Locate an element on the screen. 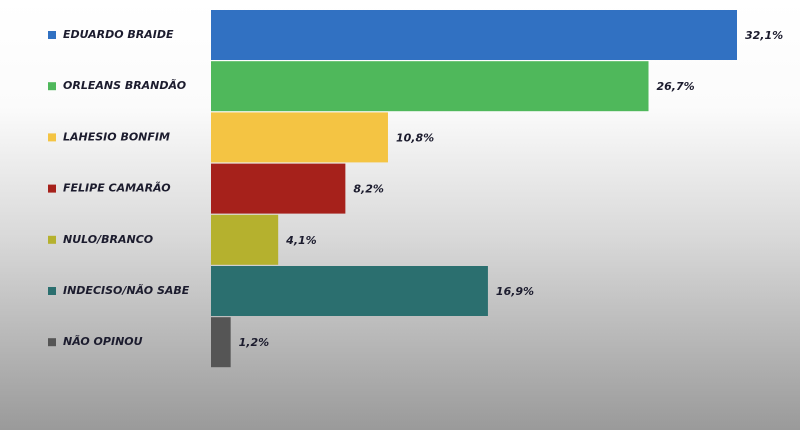 The image size is (800, 430). value-label: 32,1% is located at coordinates (764, 35).